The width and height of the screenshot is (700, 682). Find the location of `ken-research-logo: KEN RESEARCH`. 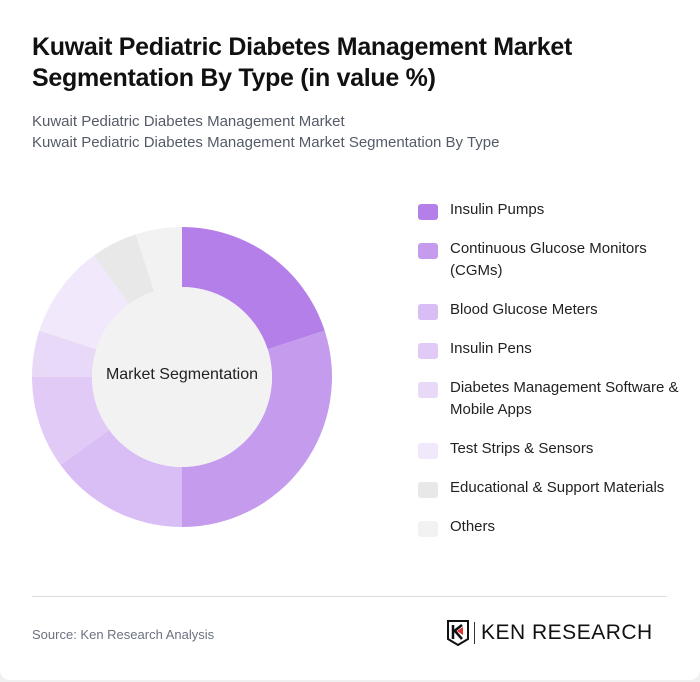

ken-research-logo: KEN RESEARCH is located at coordinates (550, 633).